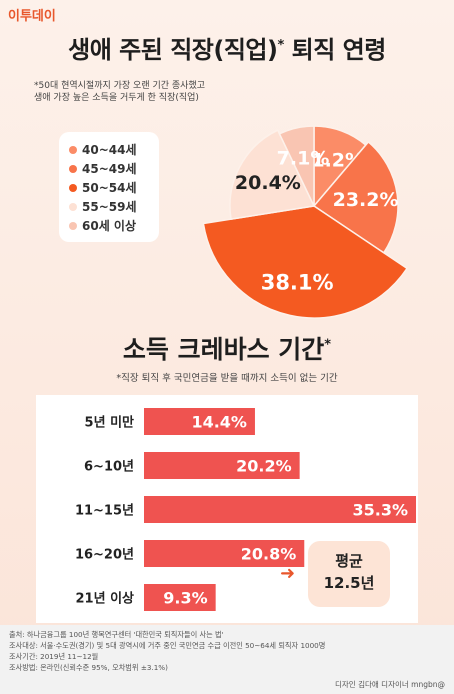 This screenshot has width=454, height=694. What do you see at coordinates (109, 467) in the screenshot?
I see `bar-category-label: 6~10년` at bounding box center [109, 467].